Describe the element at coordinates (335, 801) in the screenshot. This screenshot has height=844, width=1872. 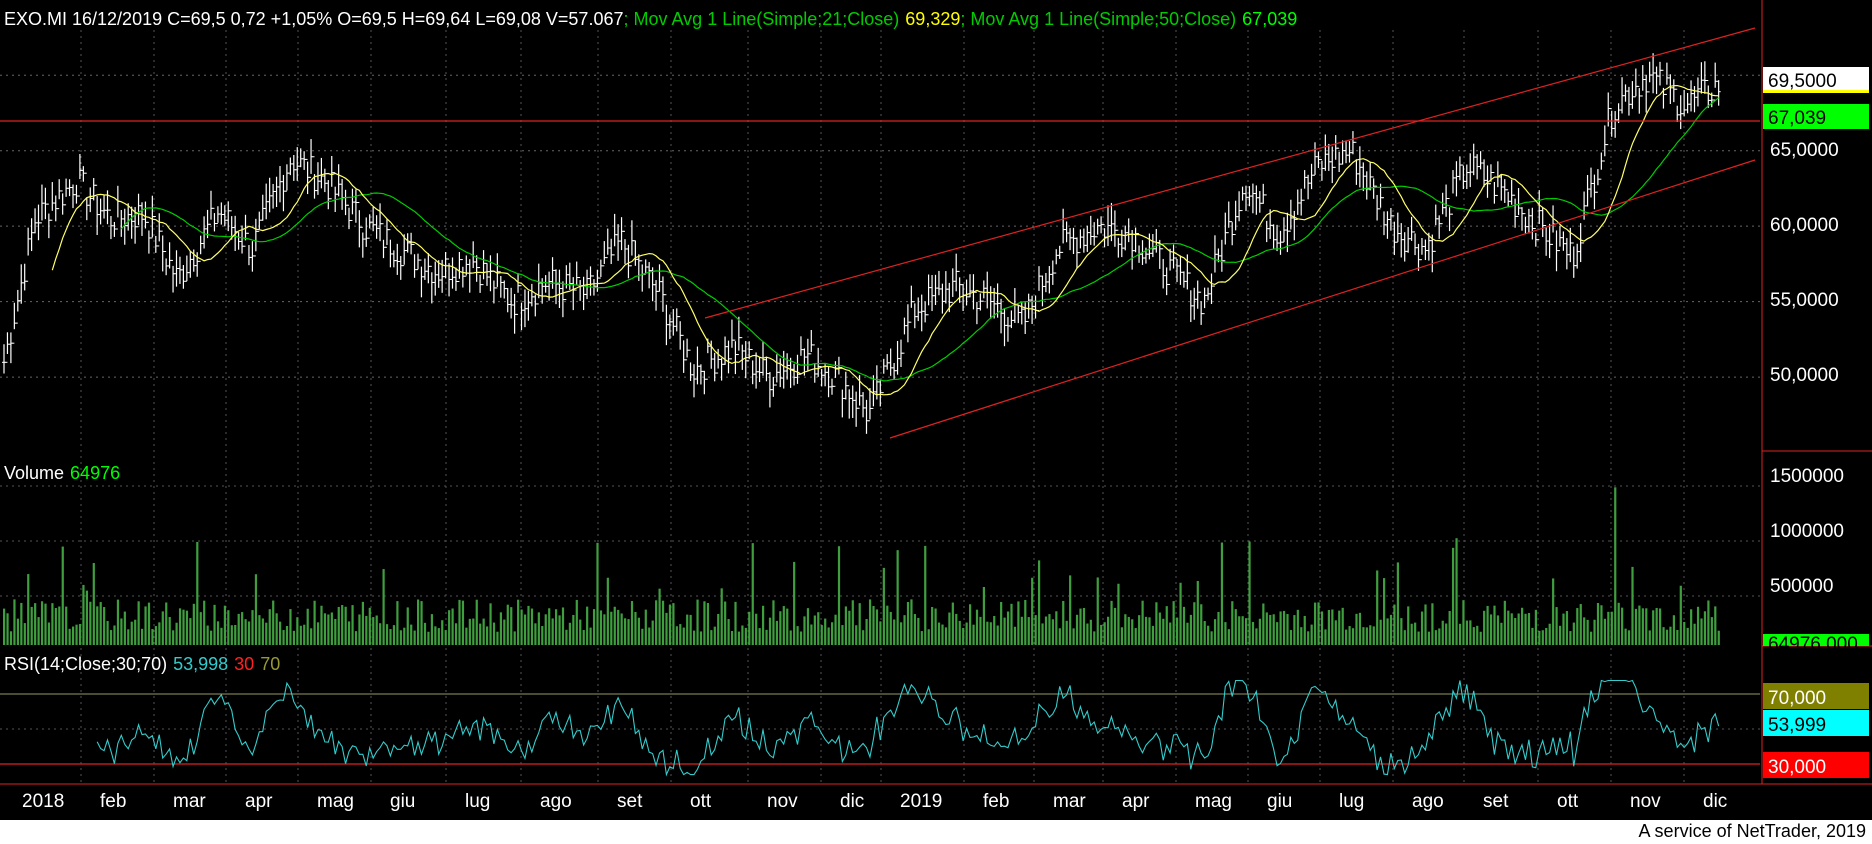
I see `time-axis-label: mag` at that location.